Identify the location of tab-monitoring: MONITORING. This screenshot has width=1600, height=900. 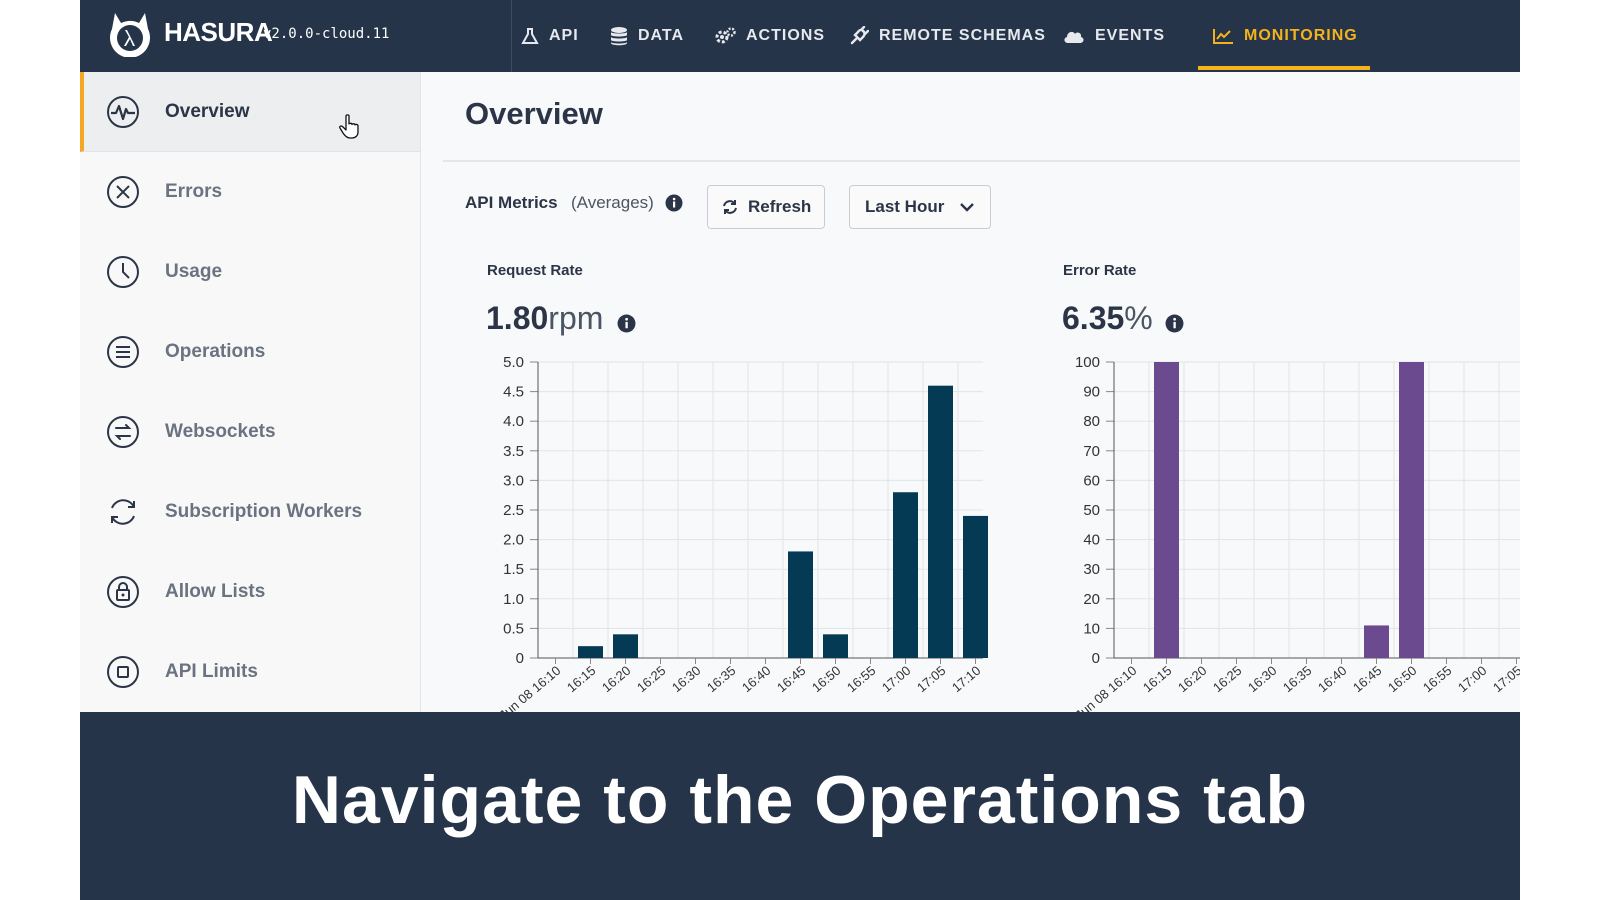
(1285, 36).